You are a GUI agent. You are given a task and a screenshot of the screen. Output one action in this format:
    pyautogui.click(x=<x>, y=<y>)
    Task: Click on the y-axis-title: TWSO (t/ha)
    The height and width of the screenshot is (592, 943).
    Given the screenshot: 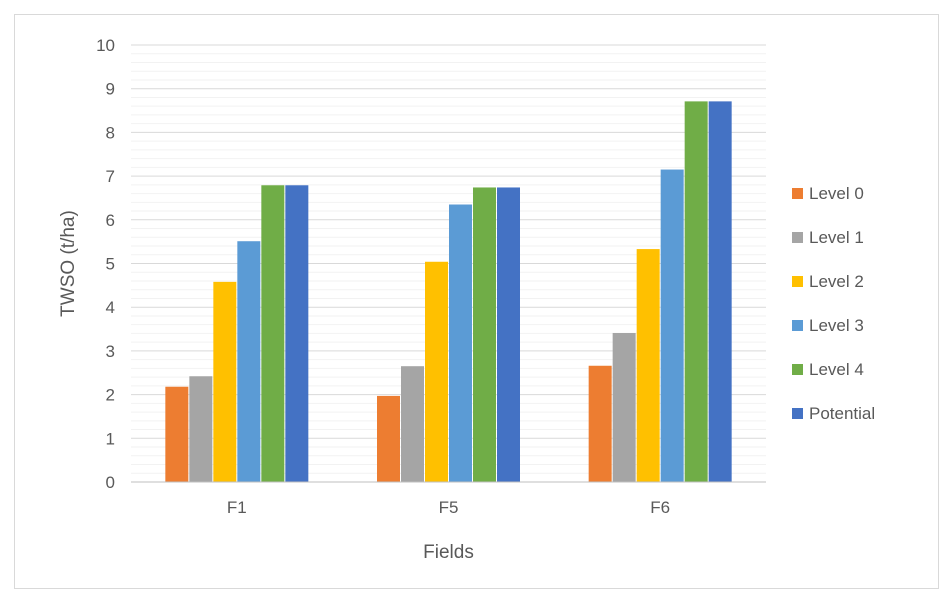 What is the action you would take?
    pyautogui.click(x=68, y=263)
    